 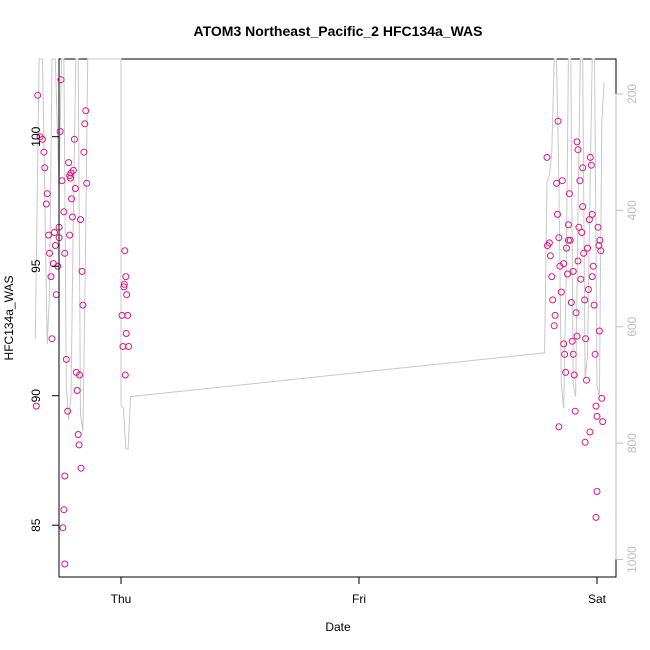 What do you see at coordinates (632, 326) in the screenshot?
I see `y2-tick-label: 600` at bounding box center [632, 326].